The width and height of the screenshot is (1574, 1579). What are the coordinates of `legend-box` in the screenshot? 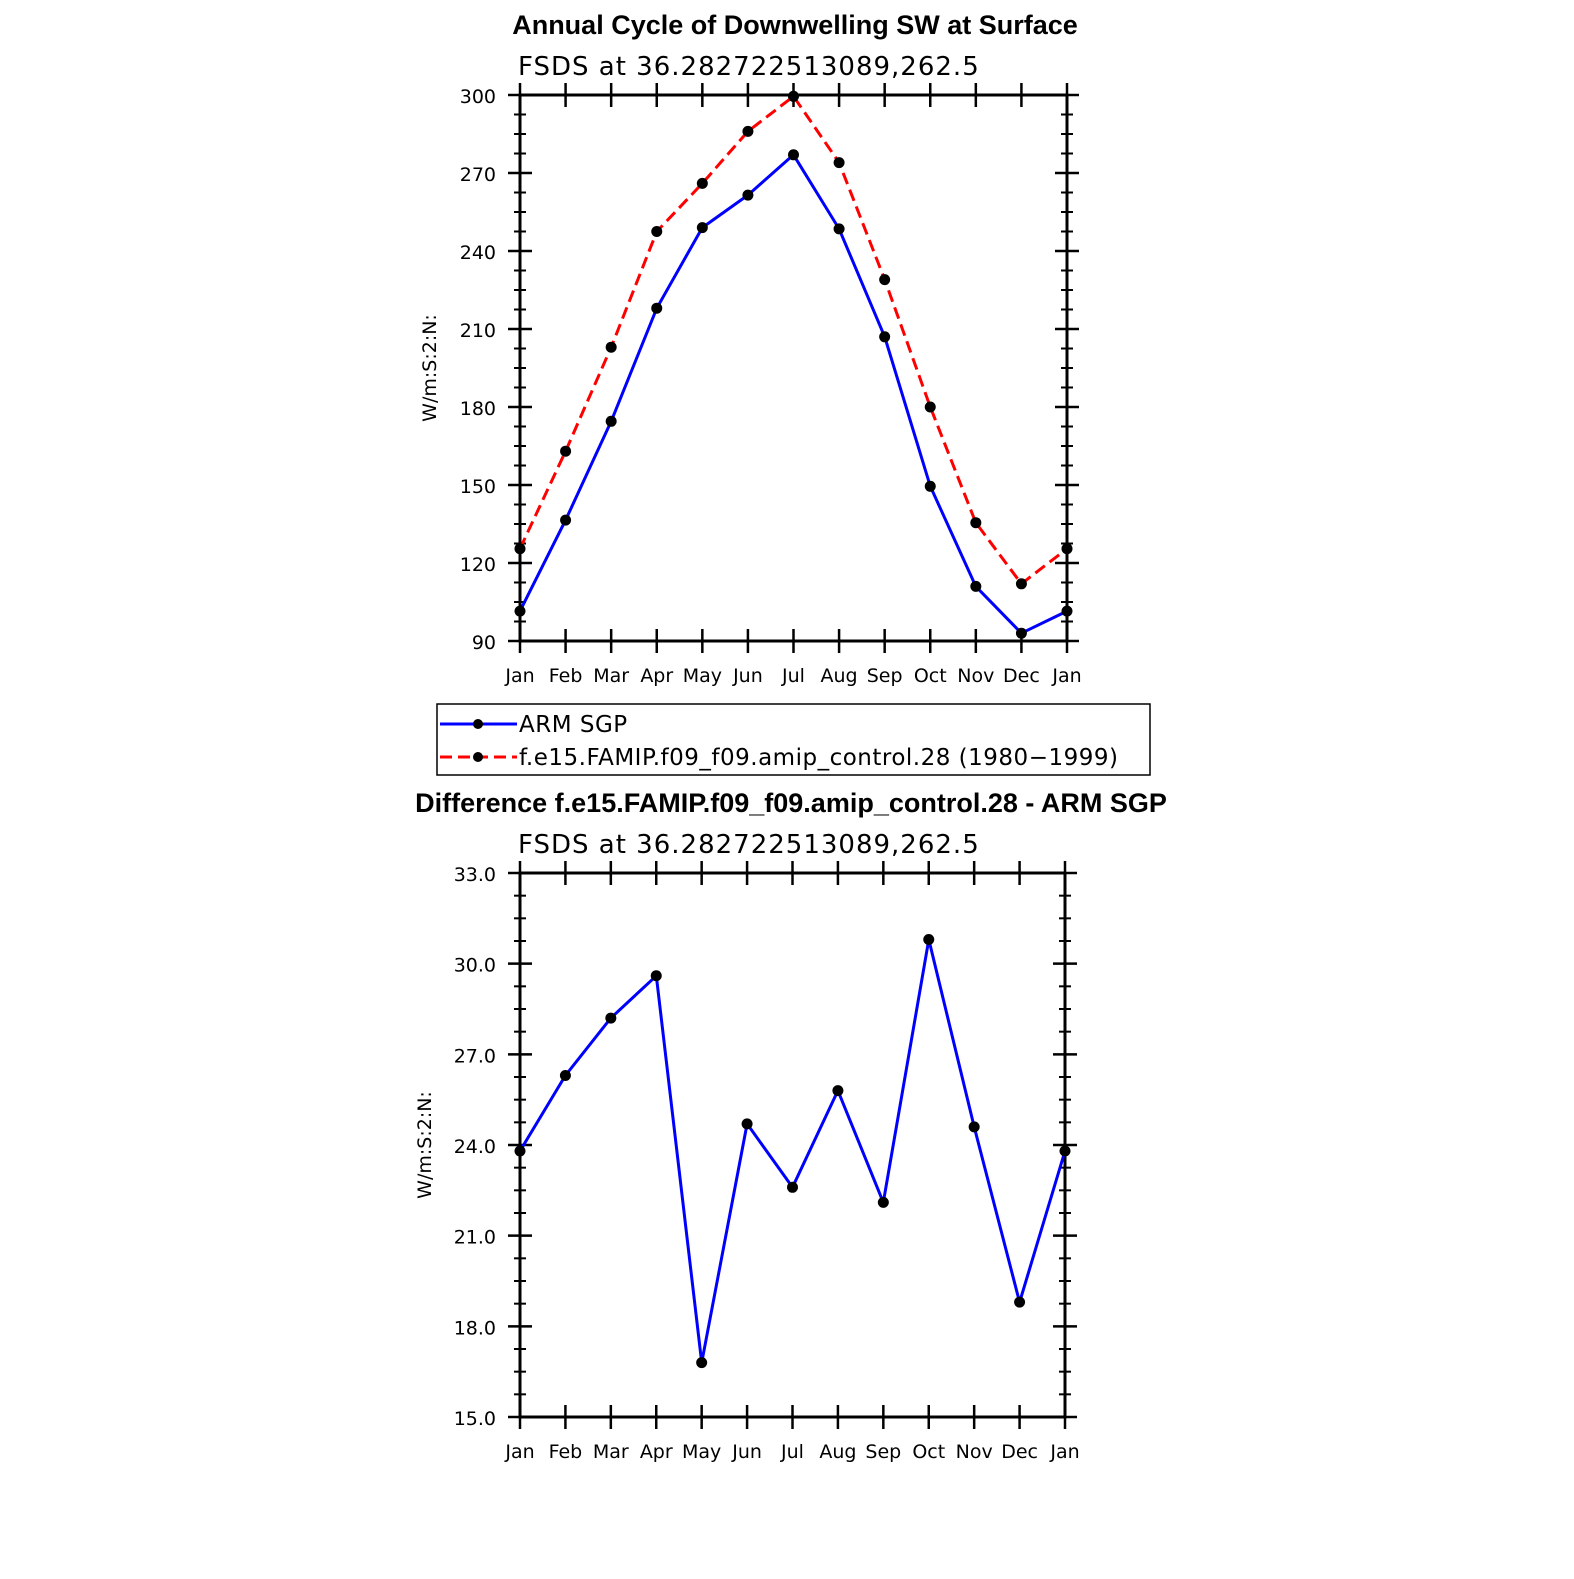 It's located at (793, 739).